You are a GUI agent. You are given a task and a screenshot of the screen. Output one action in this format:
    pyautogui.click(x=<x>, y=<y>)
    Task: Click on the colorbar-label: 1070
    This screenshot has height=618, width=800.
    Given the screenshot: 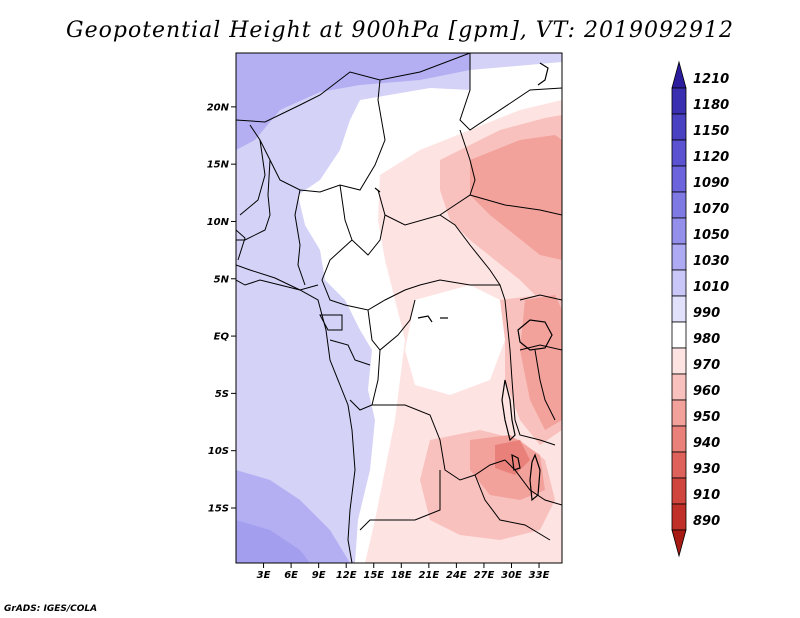 What is the action you would take?
    pyautogui.click(x=711, y=209)
    